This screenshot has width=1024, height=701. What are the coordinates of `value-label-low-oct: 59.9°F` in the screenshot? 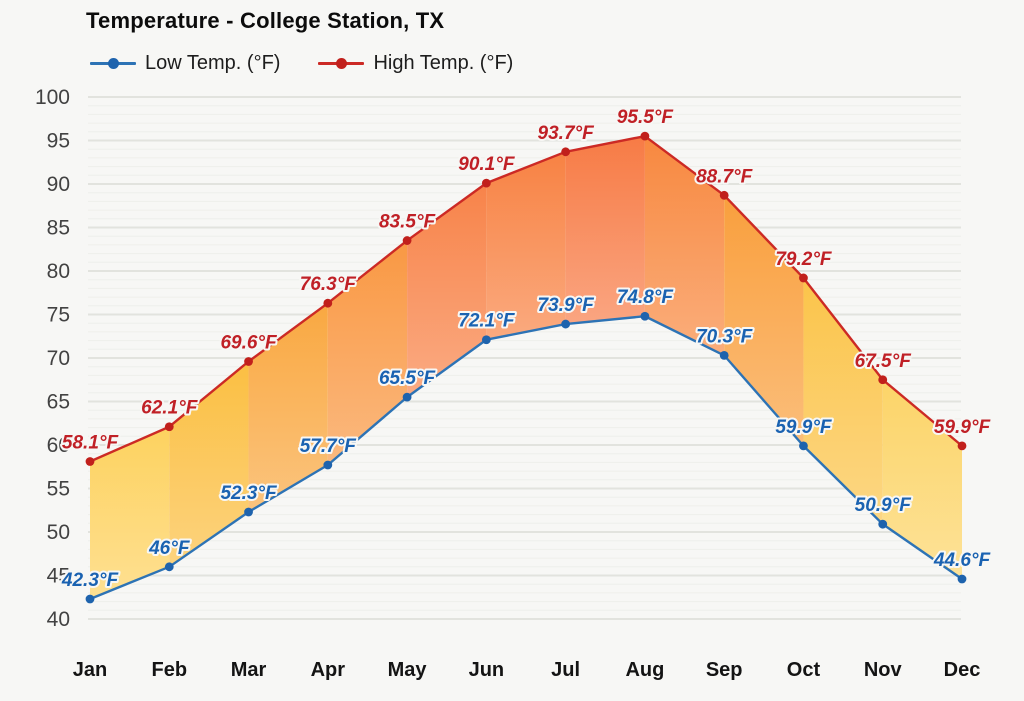 It's located at (804, 427).